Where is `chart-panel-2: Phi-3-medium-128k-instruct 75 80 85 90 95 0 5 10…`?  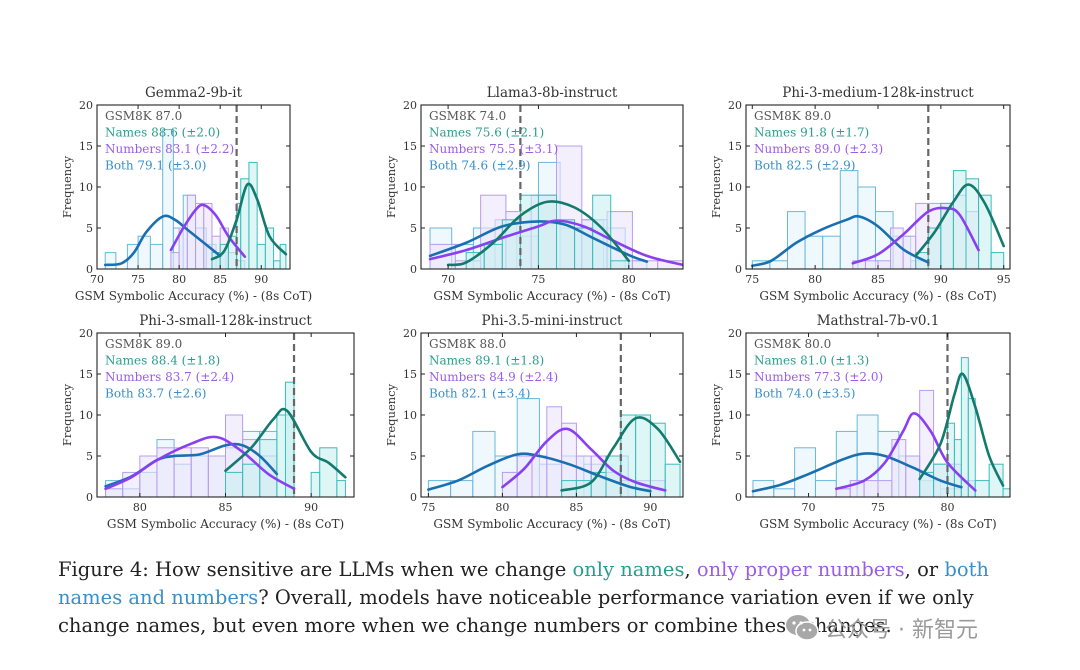 chart-panel-2: Phi-3-medium-128k-instruct 75 80 85 90 95 0 5 10… is located at coordinates (860, 194).